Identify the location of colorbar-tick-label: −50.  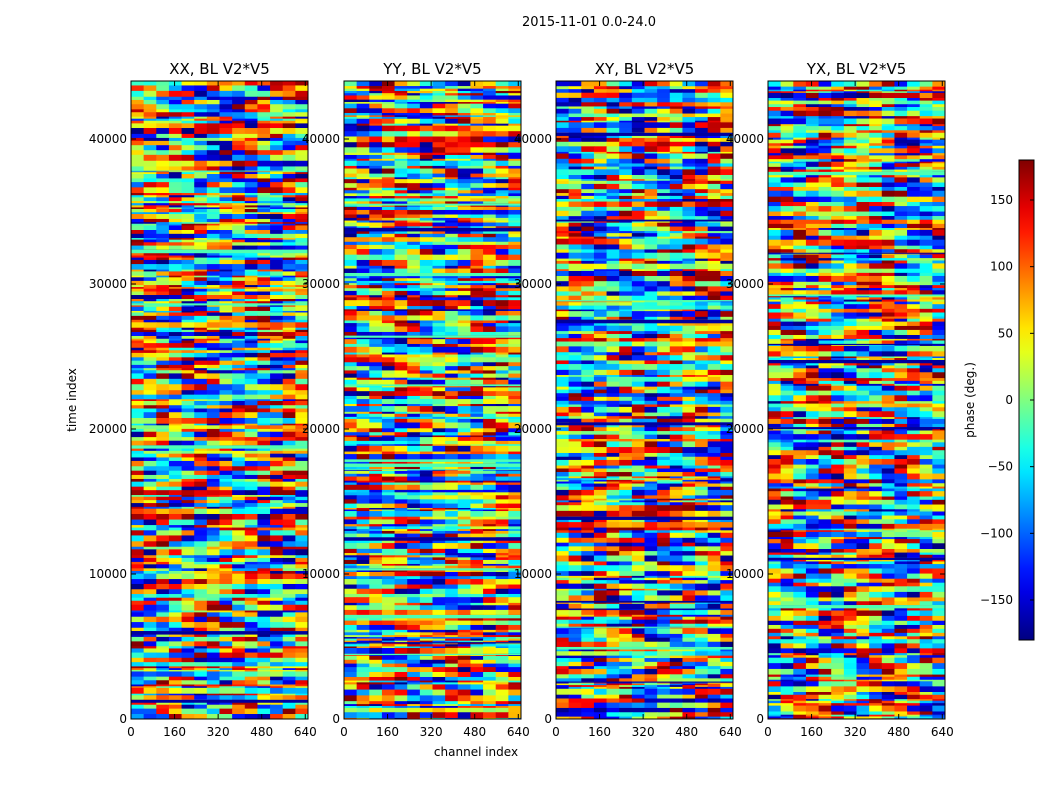
(1000, 467).